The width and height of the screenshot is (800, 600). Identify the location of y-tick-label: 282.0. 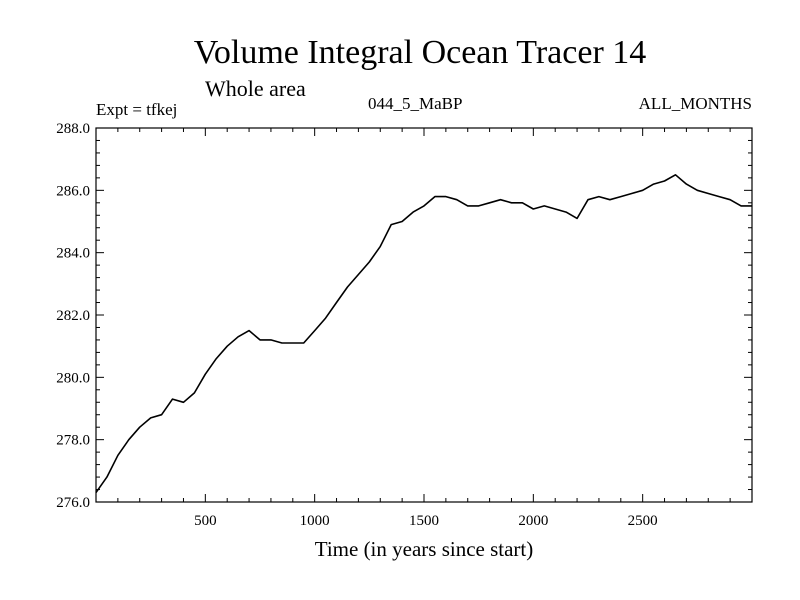
(73, 316).